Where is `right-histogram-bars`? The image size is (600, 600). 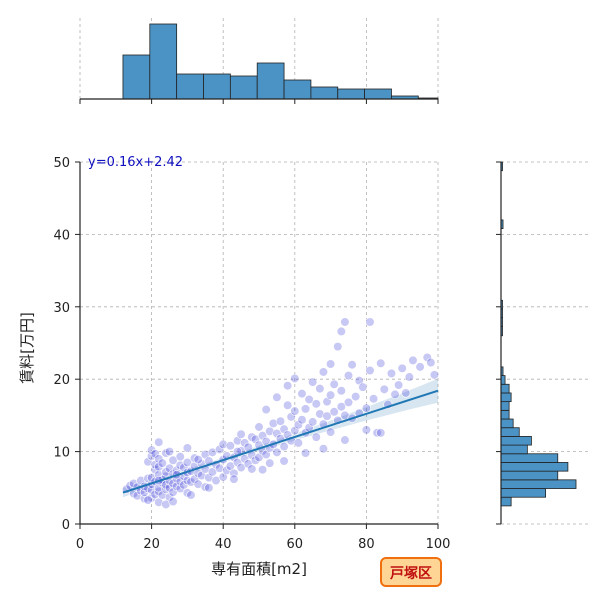 right-histogram-bars is located at coordinates (538, 334).